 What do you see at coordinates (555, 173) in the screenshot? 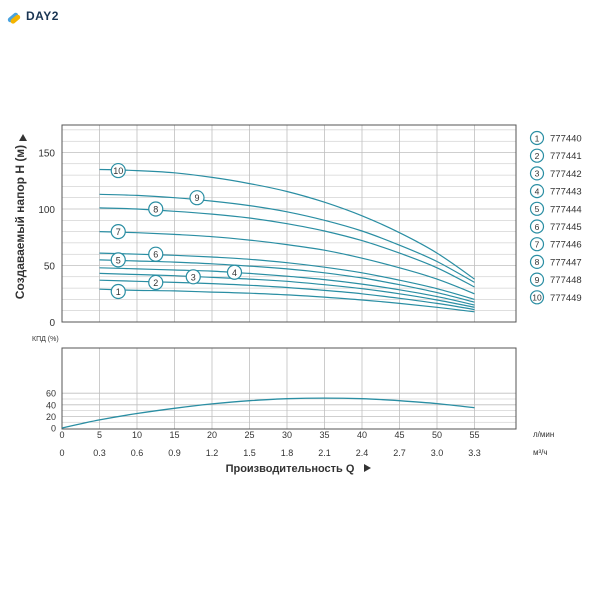
I see `legend-item-3: 3 777442` at bounding box center [555, 173].